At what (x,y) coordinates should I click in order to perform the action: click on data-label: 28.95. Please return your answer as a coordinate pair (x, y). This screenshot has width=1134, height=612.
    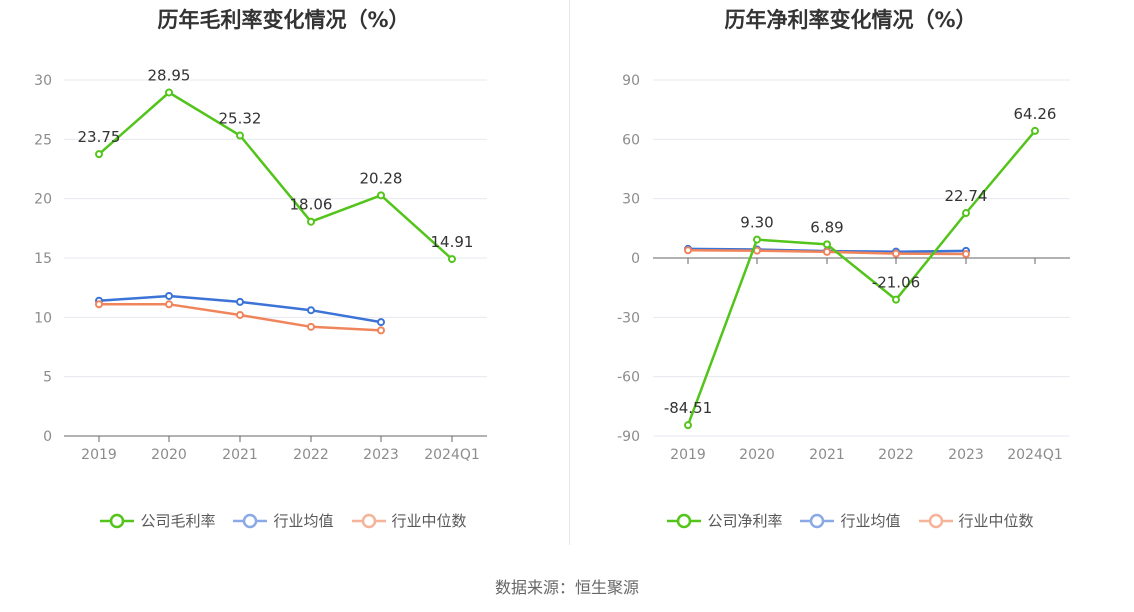
    Looking at the image, I should click on (169, 75).